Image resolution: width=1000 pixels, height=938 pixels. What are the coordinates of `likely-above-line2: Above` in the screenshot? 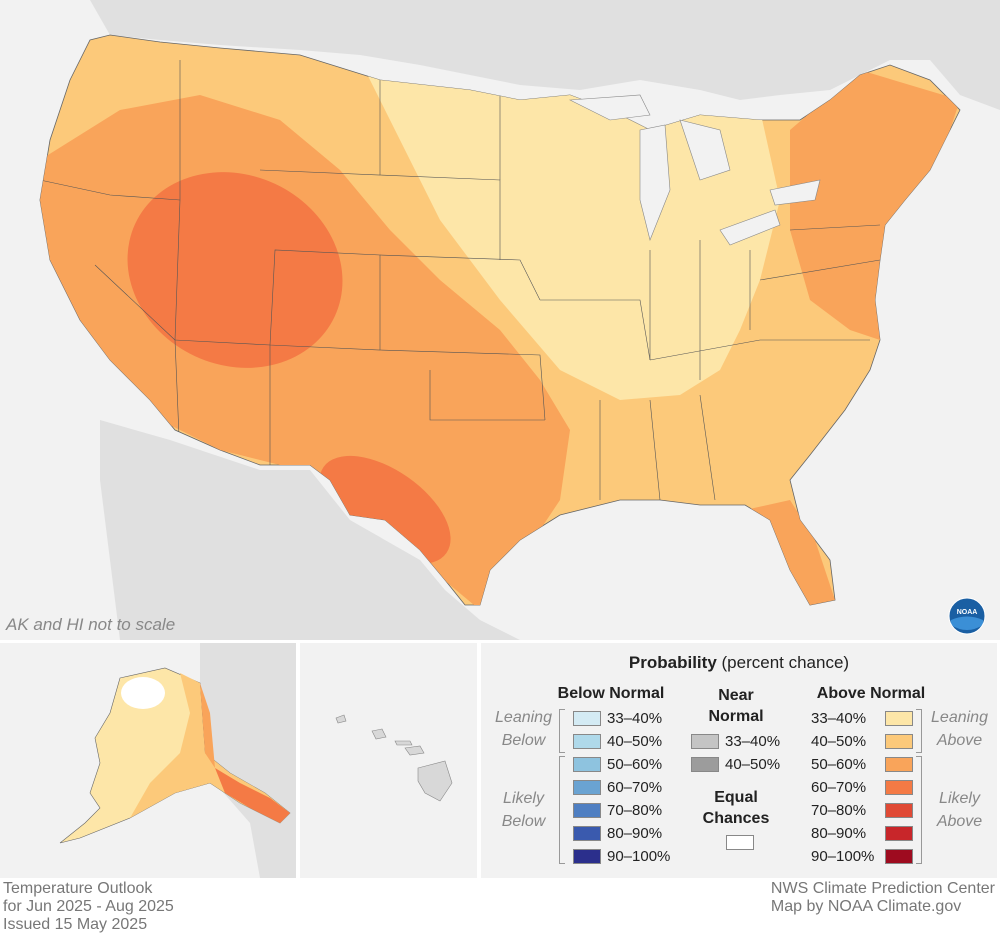 It's located at (959, 821).